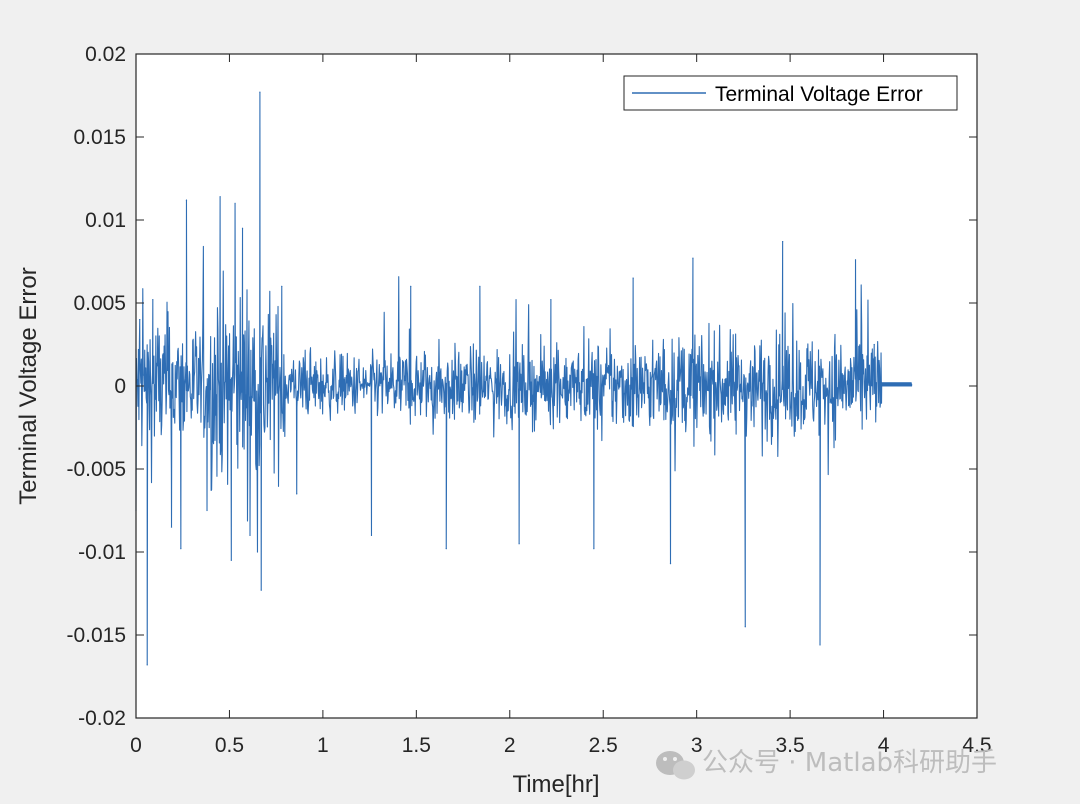  Describe the element at coordinates (136, 745) in the screenshot. I see `x-tick-label: 0` at that location.